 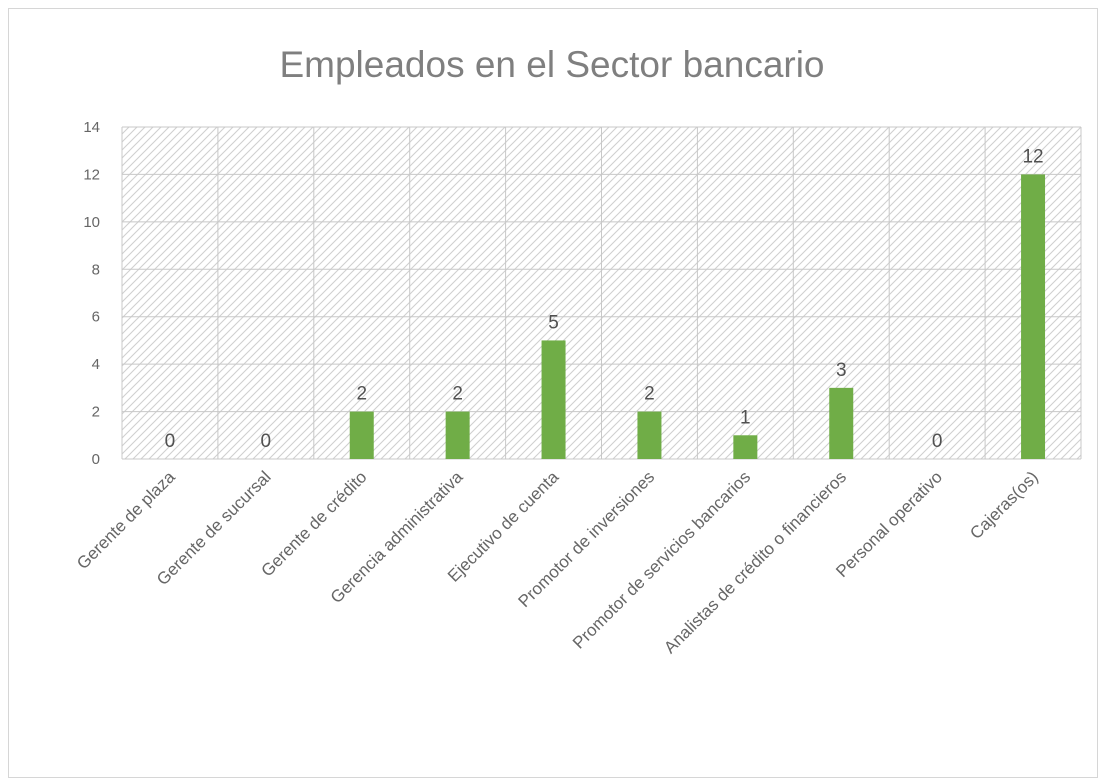 I want to click on y-tick-label: 12, so click(x=91, y=174).